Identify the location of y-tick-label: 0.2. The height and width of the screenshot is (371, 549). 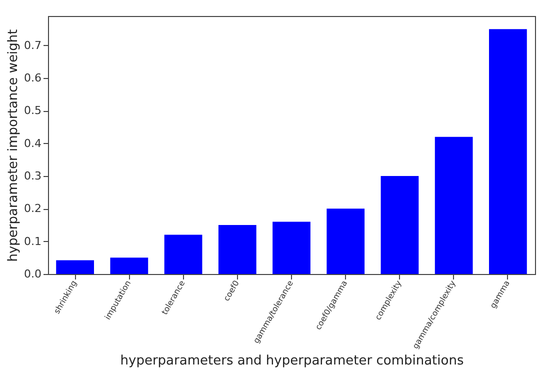
(33, 209).